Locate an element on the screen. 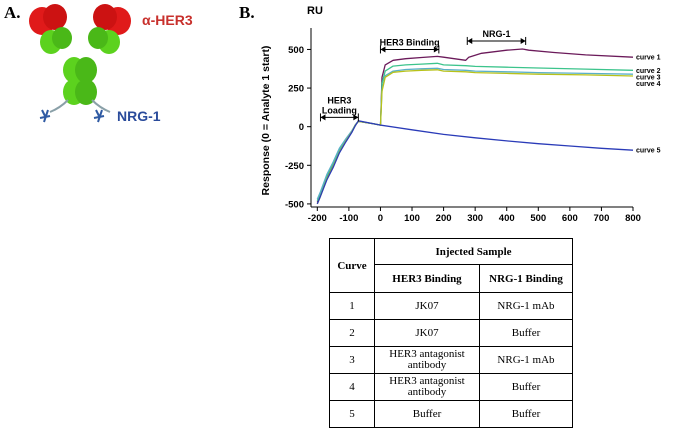  panel-b-label: B. is located at coordinates (247, 12).